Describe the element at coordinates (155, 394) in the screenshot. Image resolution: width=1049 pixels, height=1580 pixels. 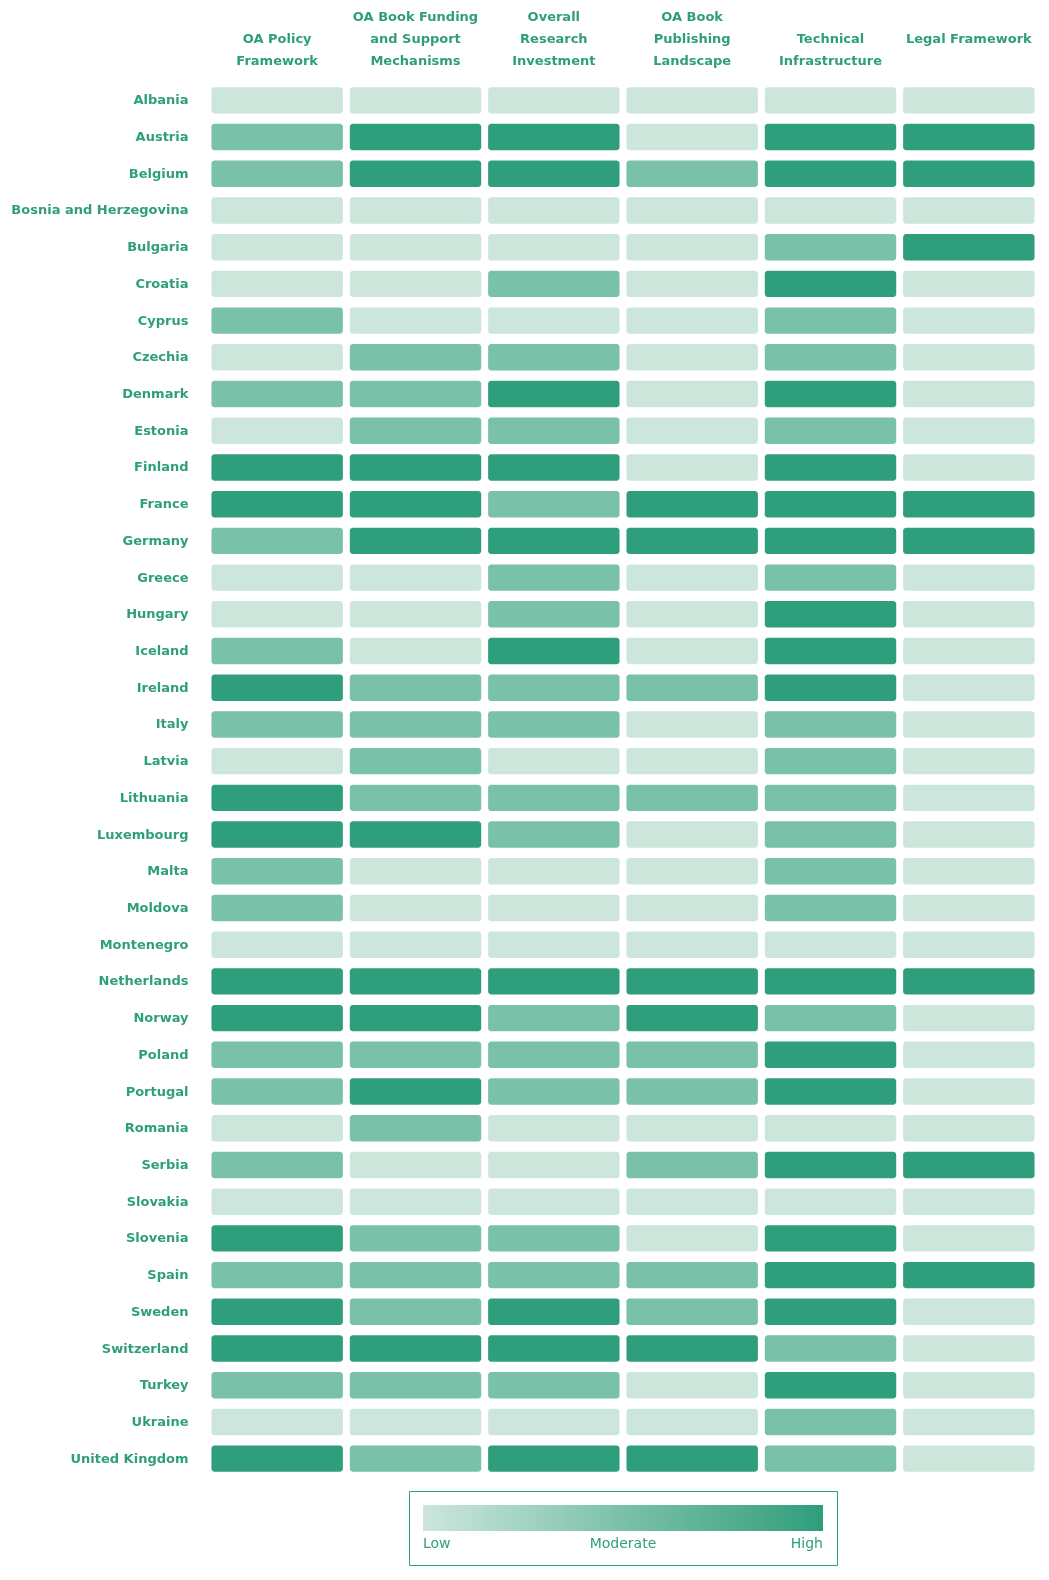
I see `y-tick-label: Denmark` at that location.